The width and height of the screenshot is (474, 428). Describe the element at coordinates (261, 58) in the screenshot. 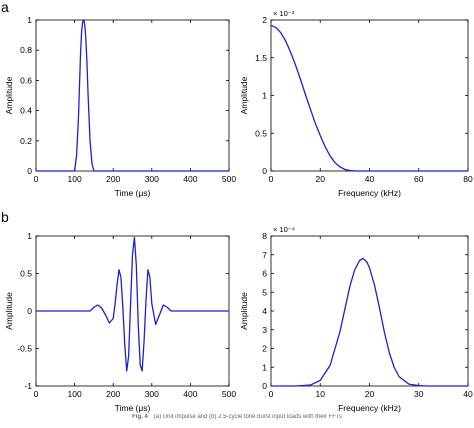

I see `y-tick-label: 1.5` at that location.